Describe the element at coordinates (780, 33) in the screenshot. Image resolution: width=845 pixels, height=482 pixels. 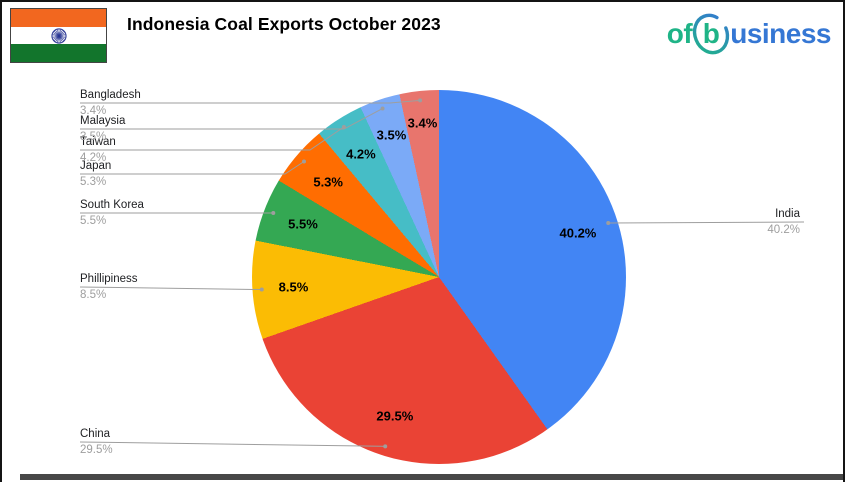
I see `logo-usiness-text: usiness` at that location.